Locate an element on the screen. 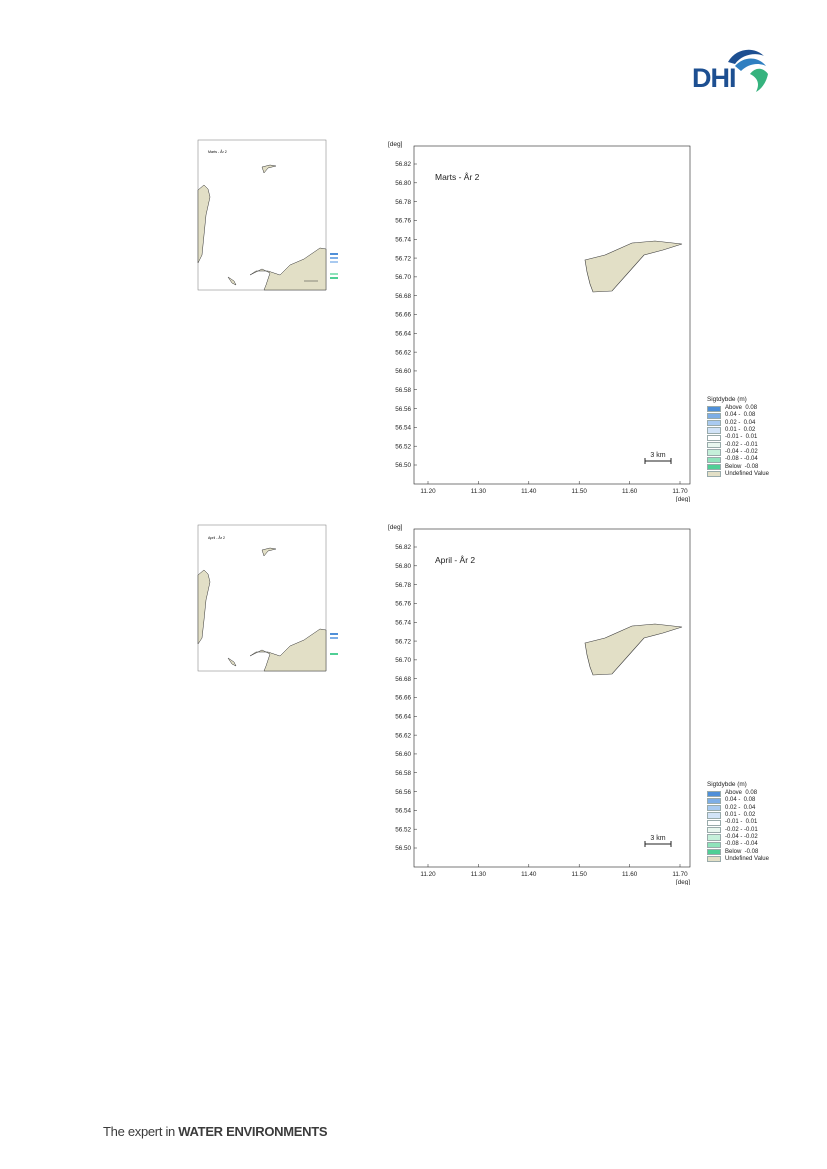 This screenshot has height=1169, width=827. overview-map-thumbnail: Marts - År 2 is located at coordinates (267, 215).